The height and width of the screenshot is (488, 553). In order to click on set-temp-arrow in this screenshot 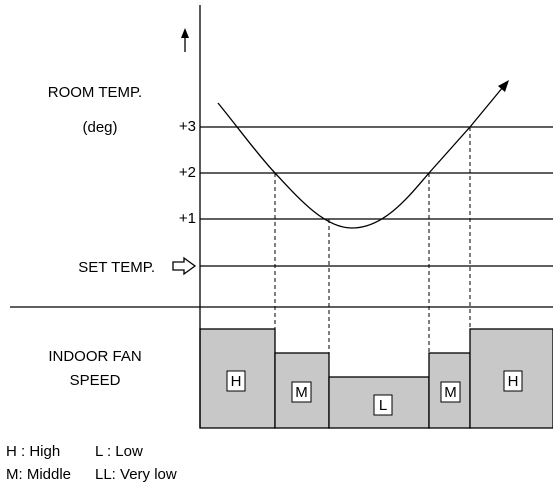, I will do `click(184, 266)`.